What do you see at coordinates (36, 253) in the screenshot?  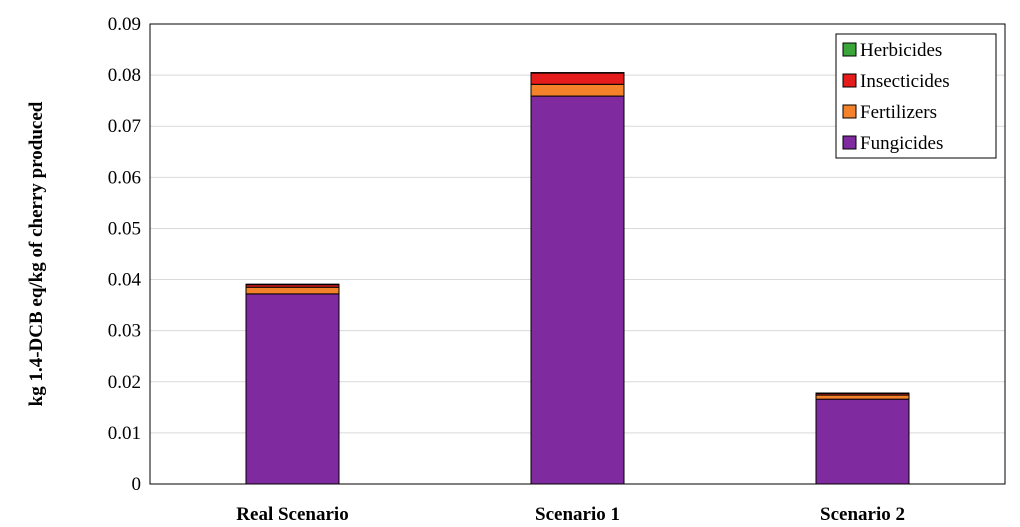 I see `y-axis-title: kg 1.4-DCB eq/kg of cherry produced` at bounding box center [36, 253].